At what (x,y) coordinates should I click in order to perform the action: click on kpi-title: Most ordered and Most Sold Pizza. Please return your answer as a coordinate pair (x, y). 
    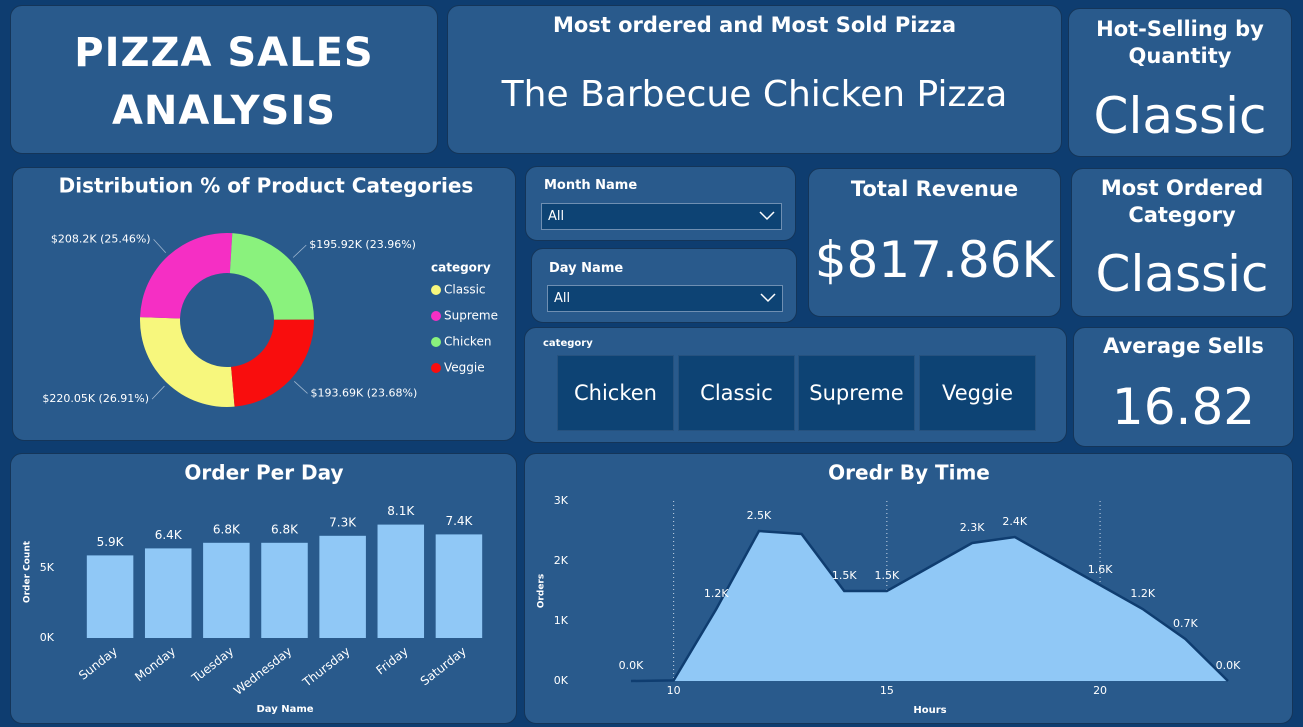
    Looking at the image, I should click on (754, 25).